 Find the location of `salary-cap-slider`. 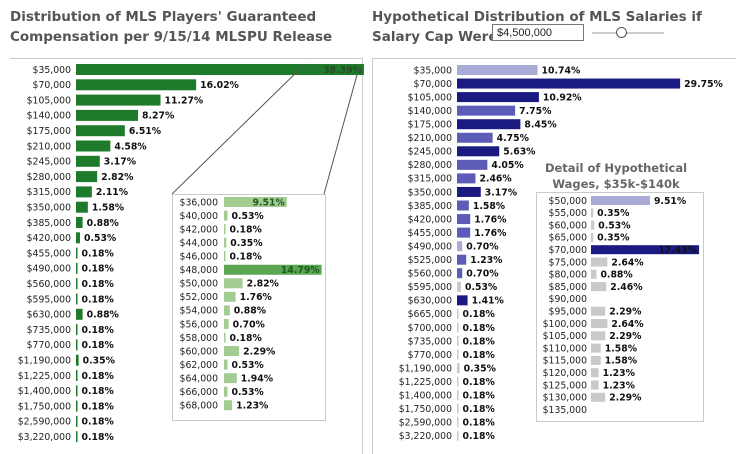

salary-cap-slider is located at coordinates (628, 32).